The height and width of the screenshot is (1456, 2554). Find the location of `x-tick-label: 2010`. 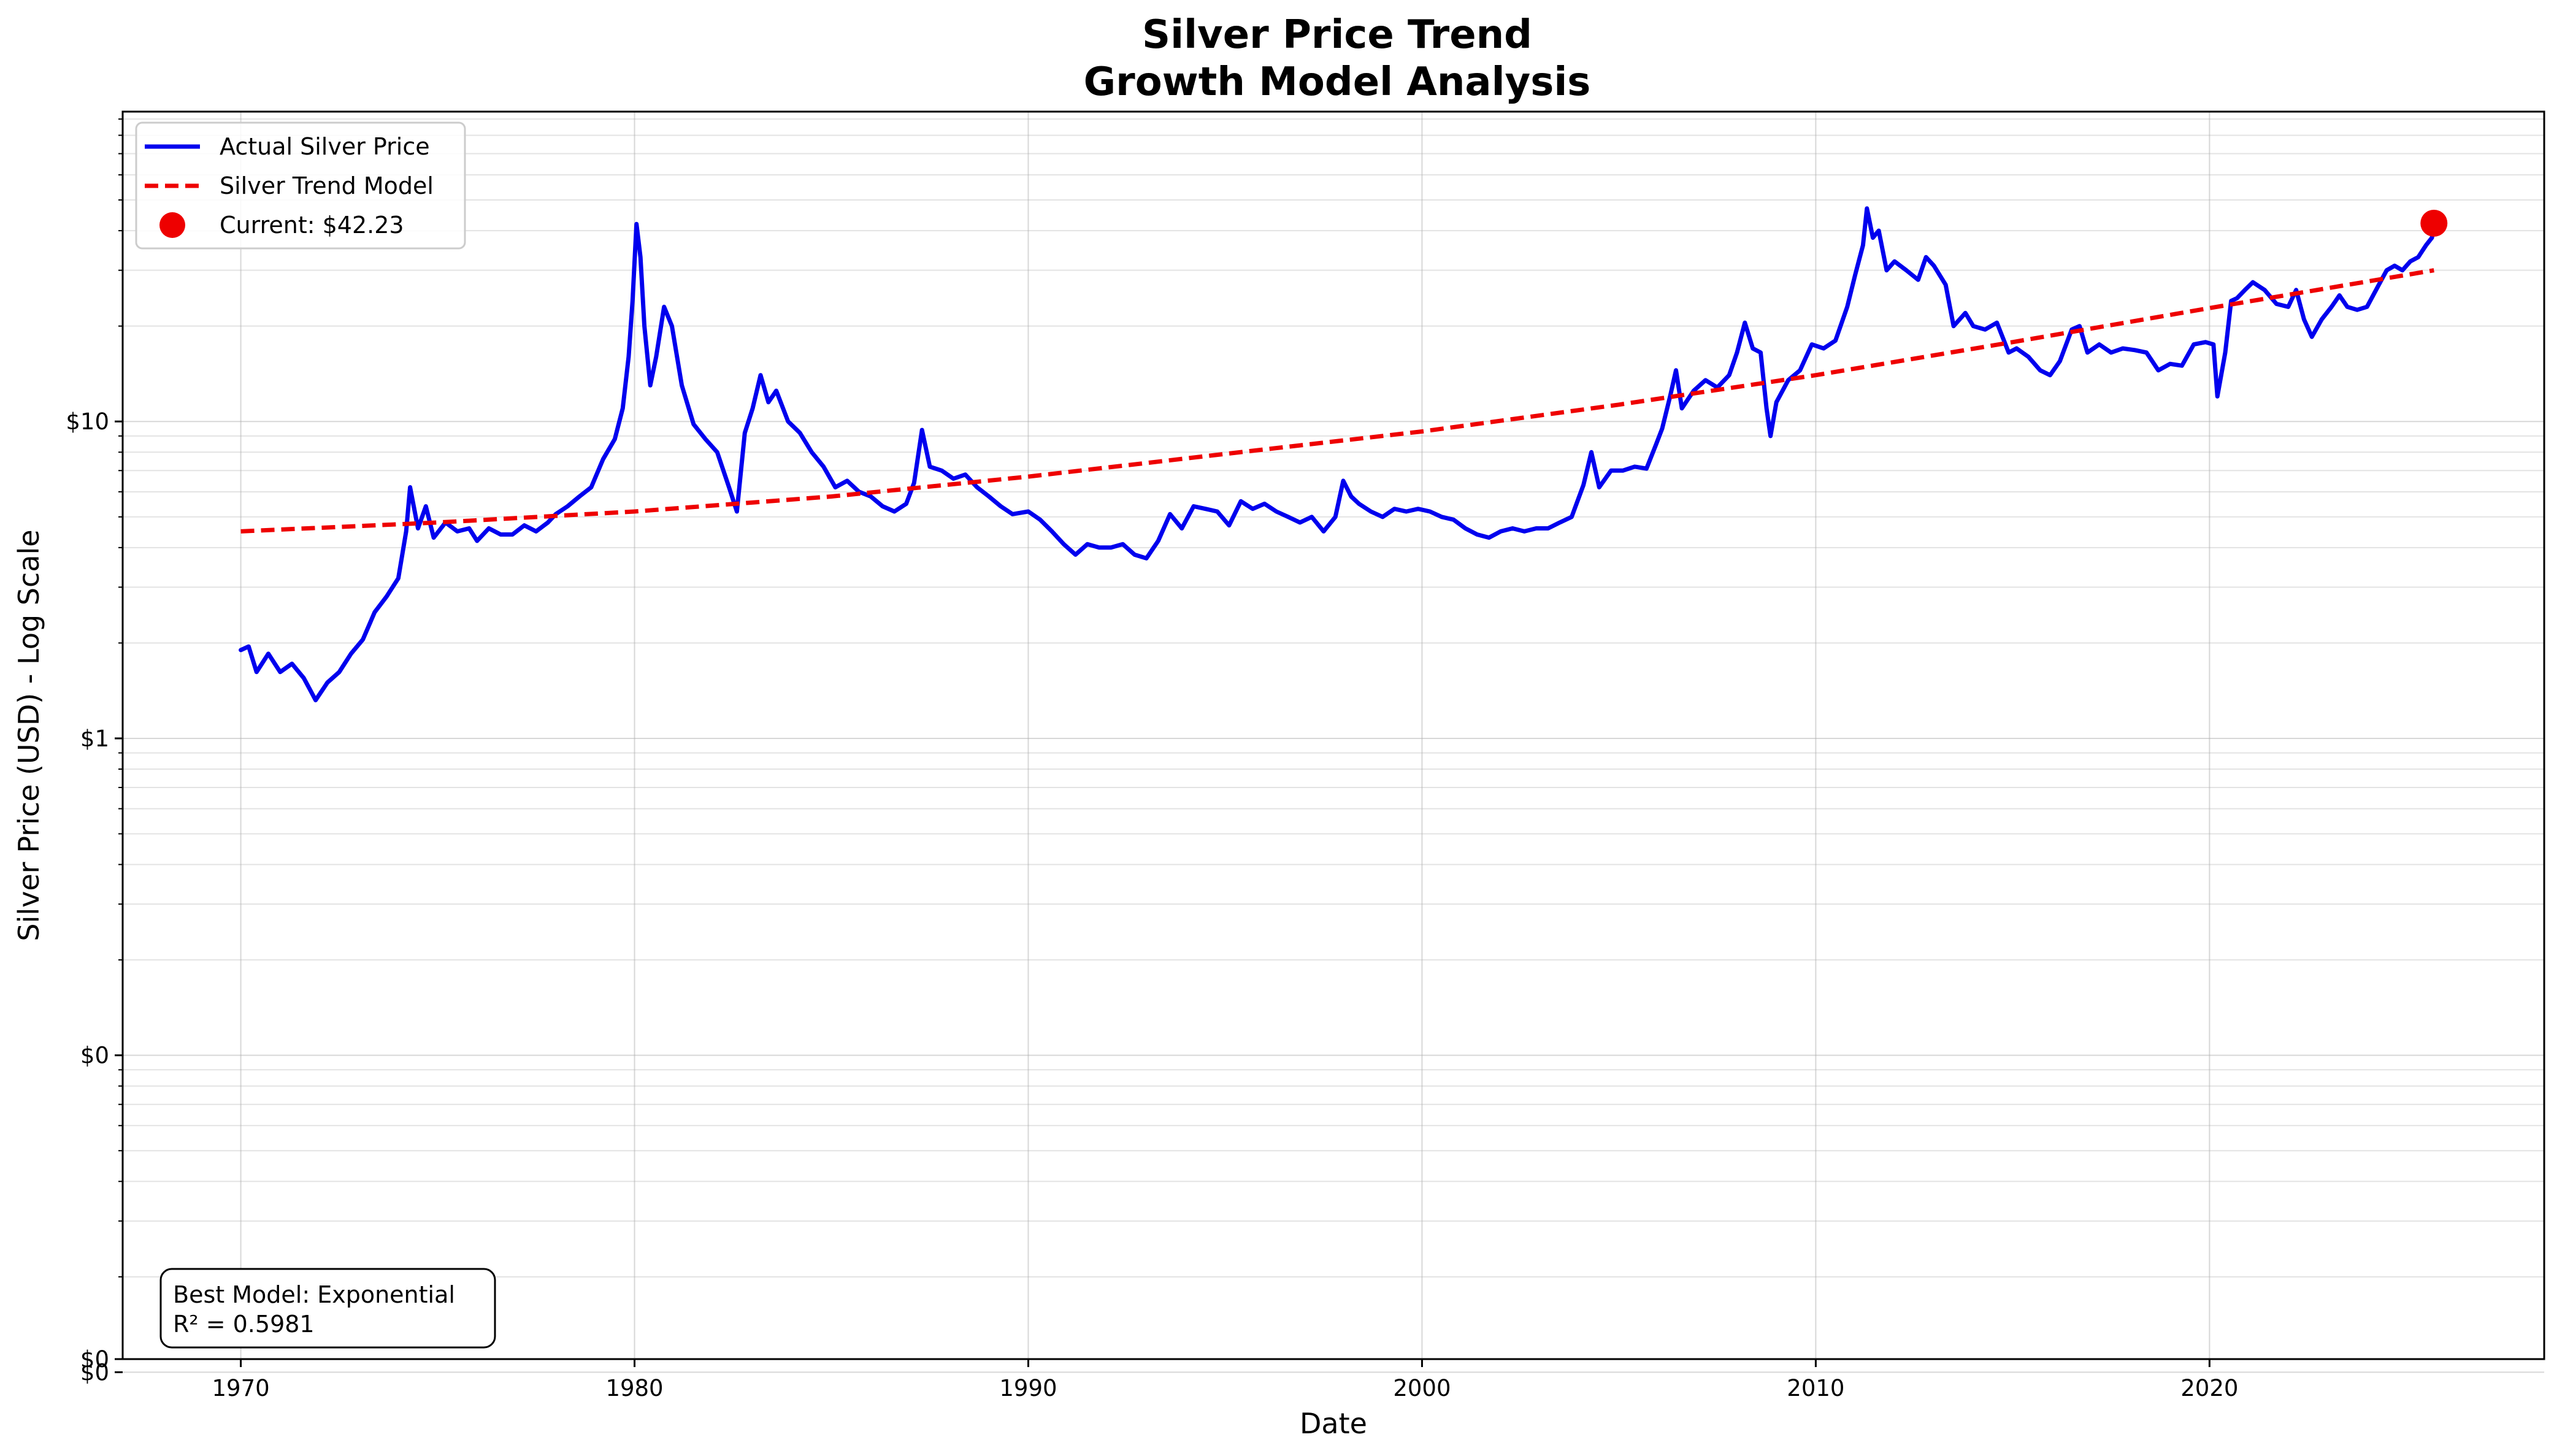

x-tick-label: 2010 is located at coordinates (1816, 1388).